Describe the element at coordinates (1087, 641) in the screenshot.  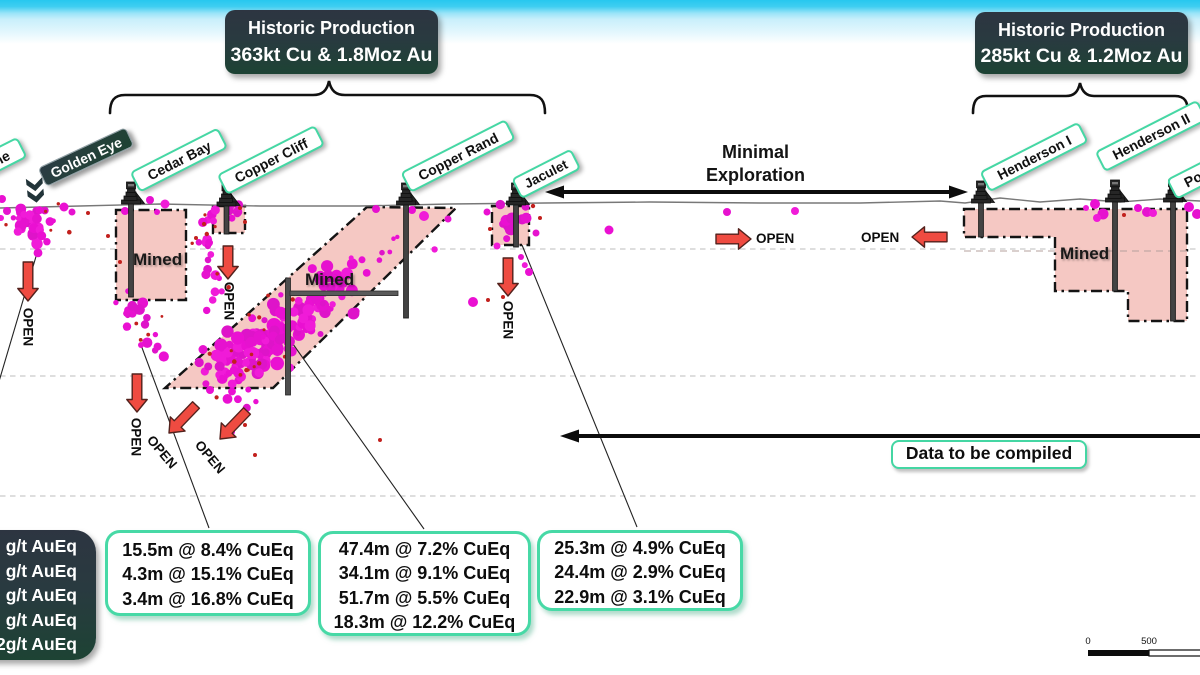
I see `svg-text: 0` at that location.